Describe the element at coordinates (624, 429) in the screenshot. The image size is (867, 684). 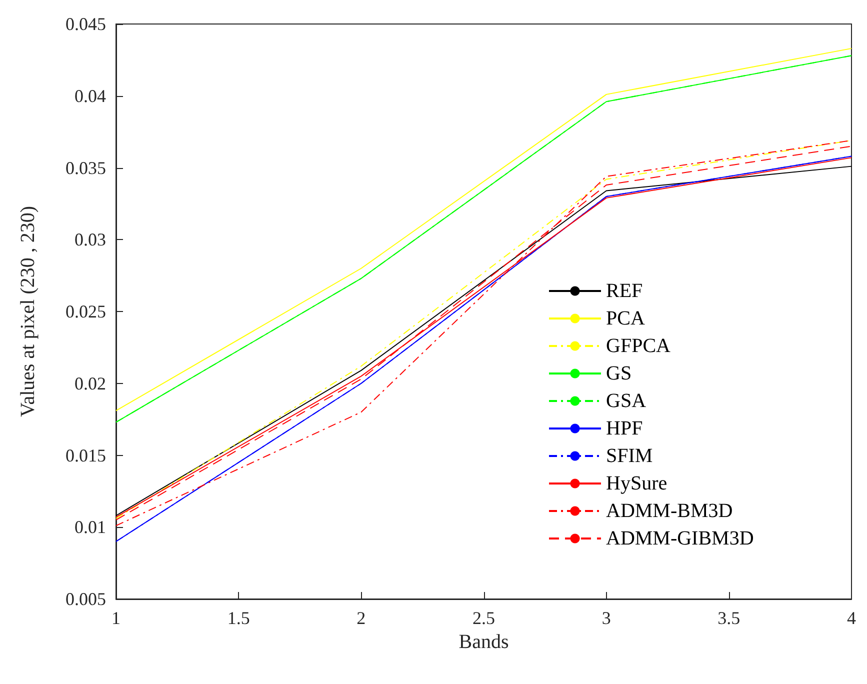
I see `legend-label: HPF` at that location.